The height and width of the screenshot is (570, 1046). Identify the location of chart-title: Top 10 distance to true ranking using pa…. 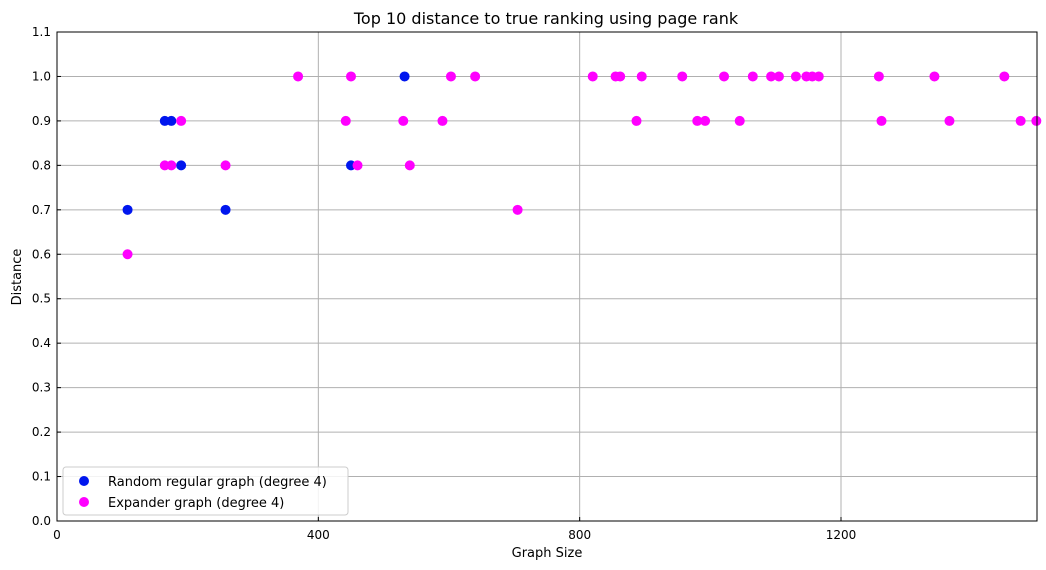
(546, 18).